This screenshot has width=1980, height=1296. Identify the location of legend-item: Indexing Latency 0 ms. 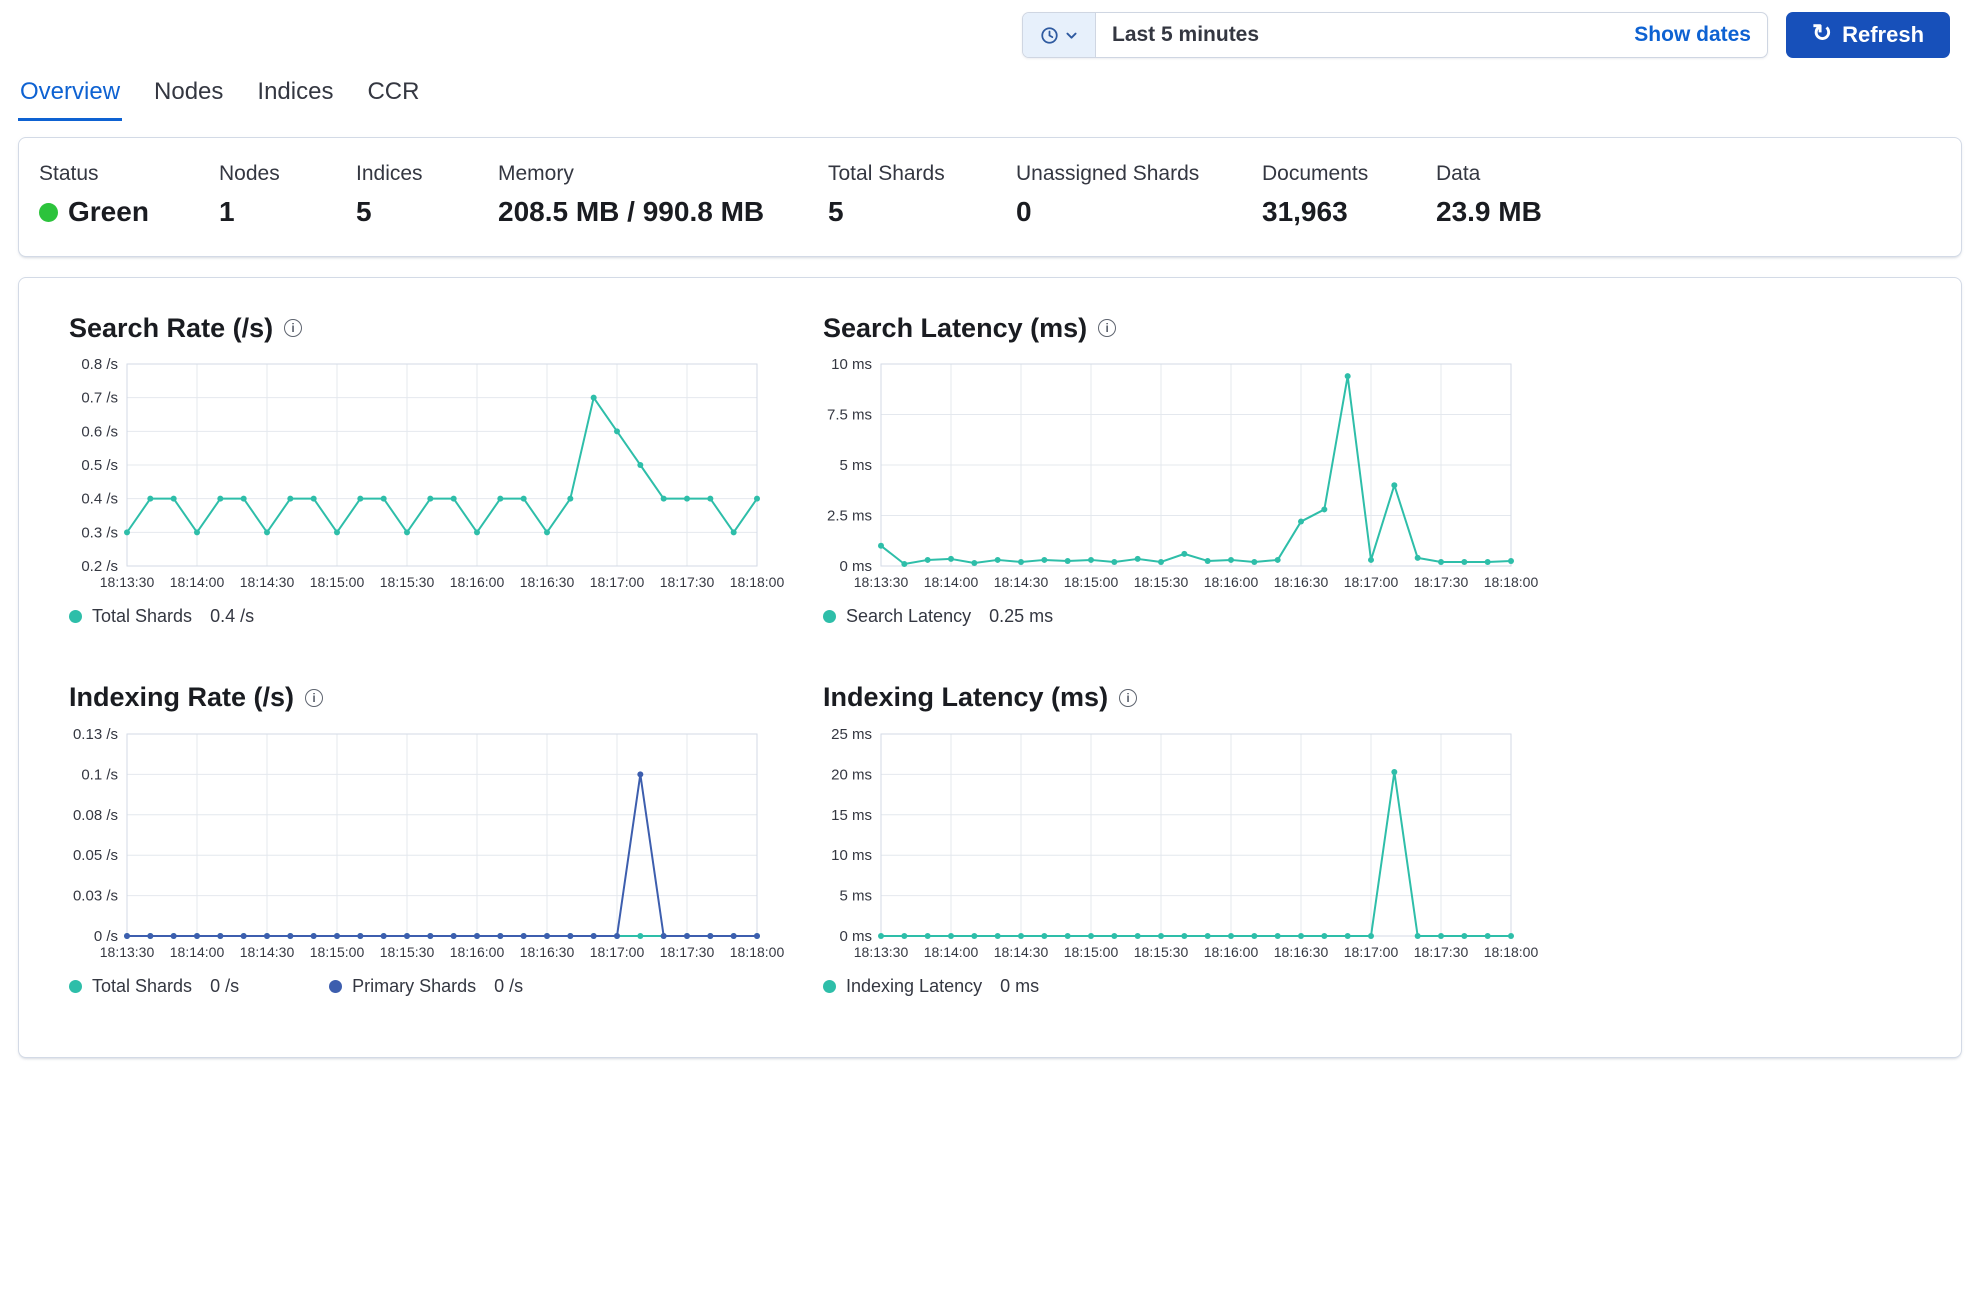
(931, 986).